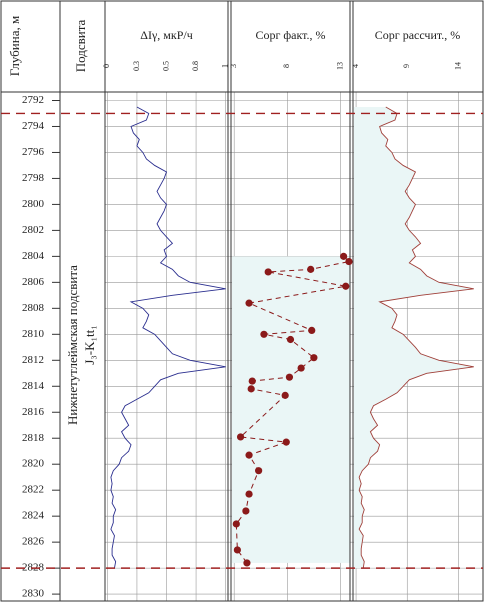 Image resolution: width=485 pixels, height=603 pixels. What do you see at coordinates (339, 66) in the screenshot?
I see `x-tick-label: 13` at bounding box center [339, 66].